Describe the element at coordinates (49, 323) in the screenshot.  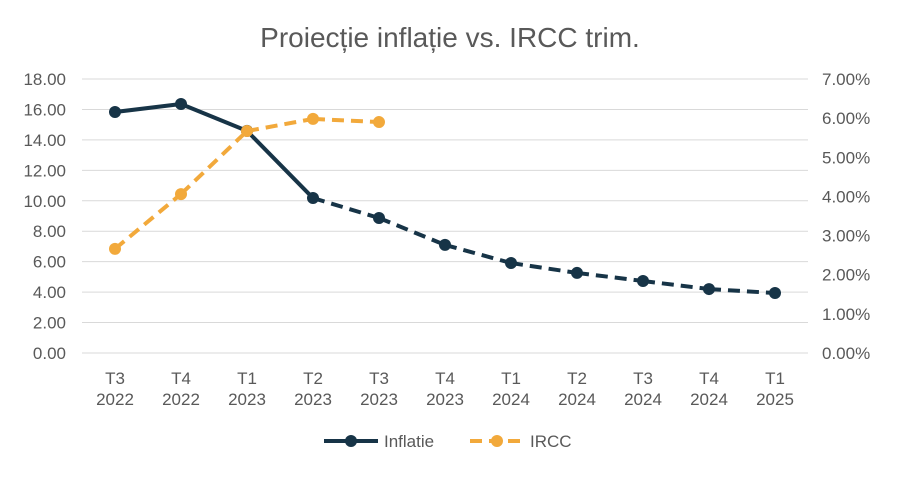
I see `left-tick-label: 2.00` at that location.